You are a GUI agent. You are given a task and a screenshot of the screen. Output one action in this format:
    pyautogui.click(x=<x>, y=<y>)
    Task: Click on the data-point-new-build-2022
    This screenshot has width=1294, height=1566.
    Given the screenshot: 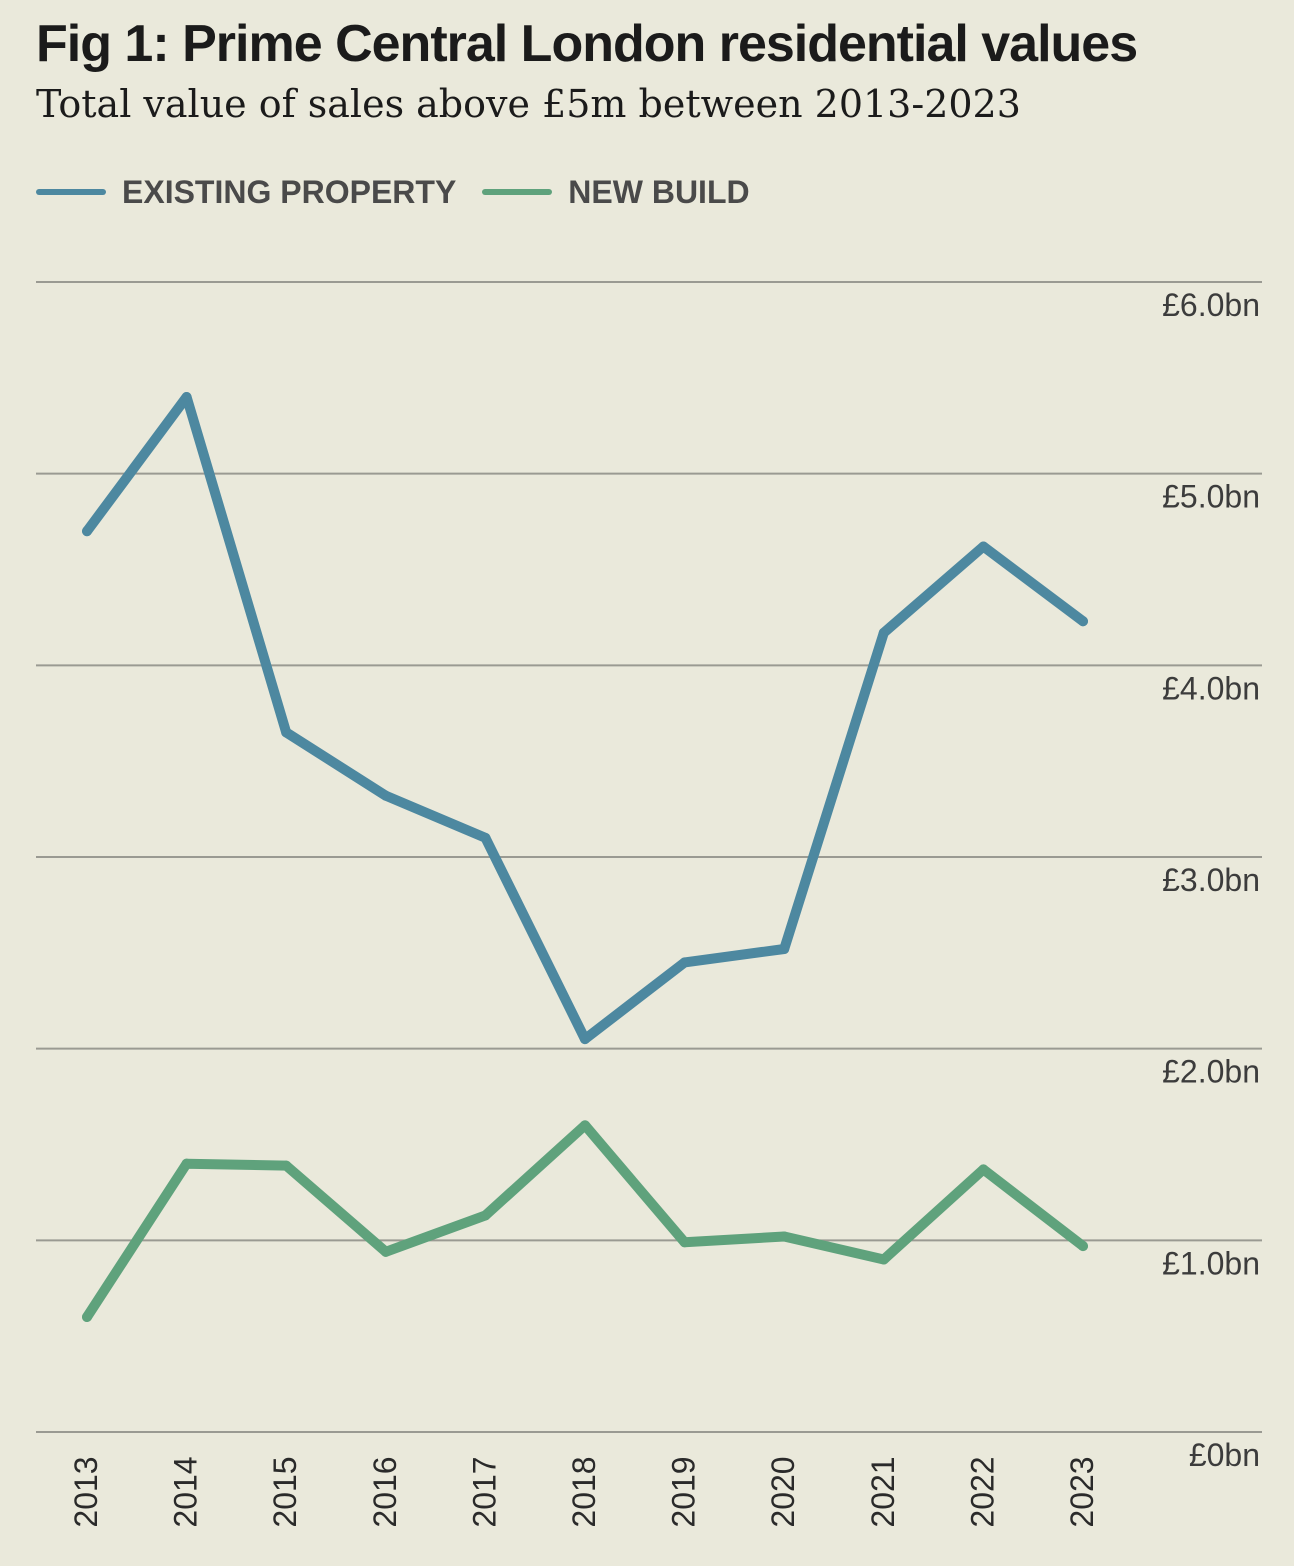 What is the action you would take?
    pyautogui.click(x=983, y=1169)
    